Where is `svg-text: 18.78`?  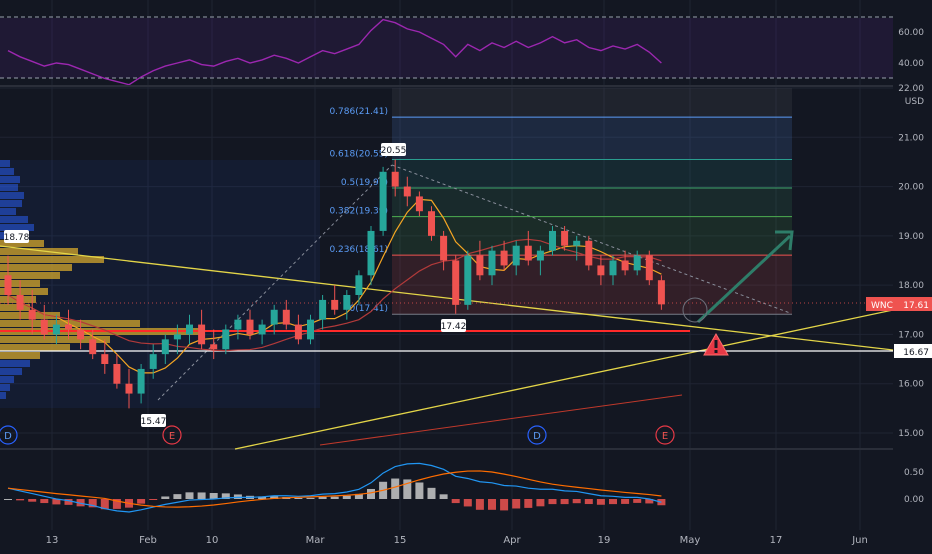
svg-text: 18.78 is located at coordinates (17, 238).